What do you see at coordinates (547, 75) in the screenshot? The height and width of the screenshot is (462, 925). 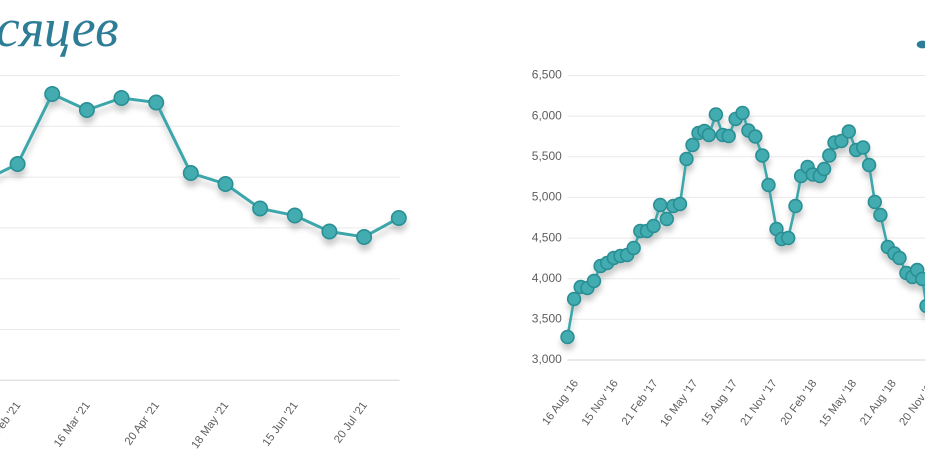 I see `svg-text: 6,500` at bounding box center [547, 75].